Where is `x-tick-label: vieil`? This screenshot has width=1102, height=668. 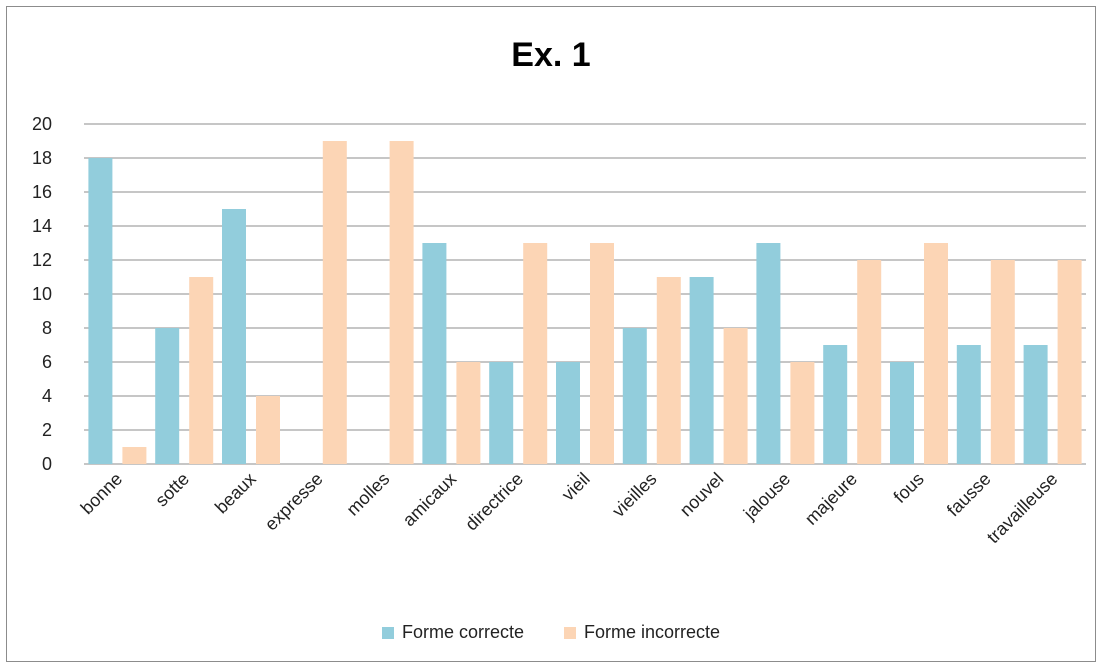 x-tick-label: vieil is located at coordinates (576, 487).